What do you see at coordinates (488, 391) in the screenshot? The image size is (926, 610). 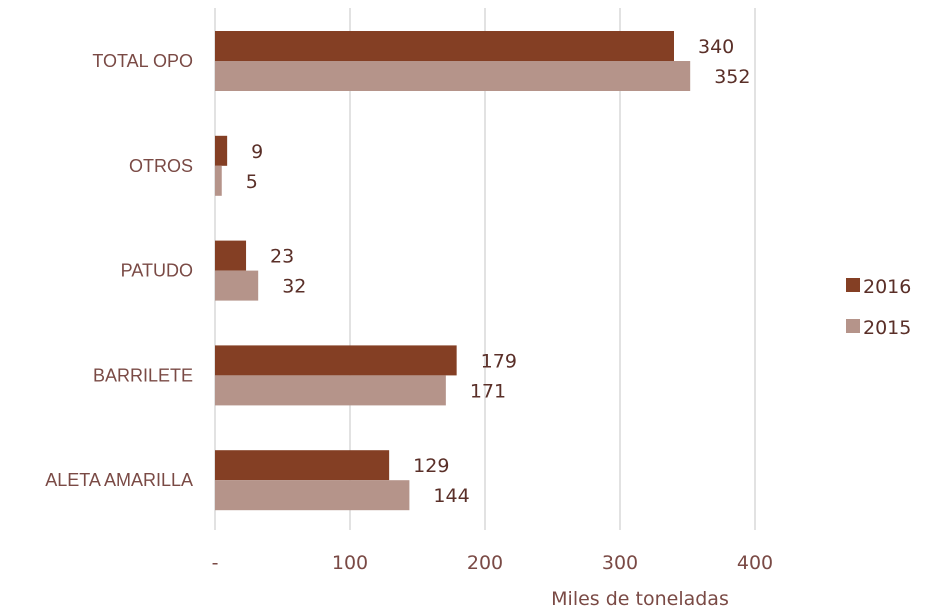 I see `data-label-2015-3: 171` at bounding box center [488, 391].